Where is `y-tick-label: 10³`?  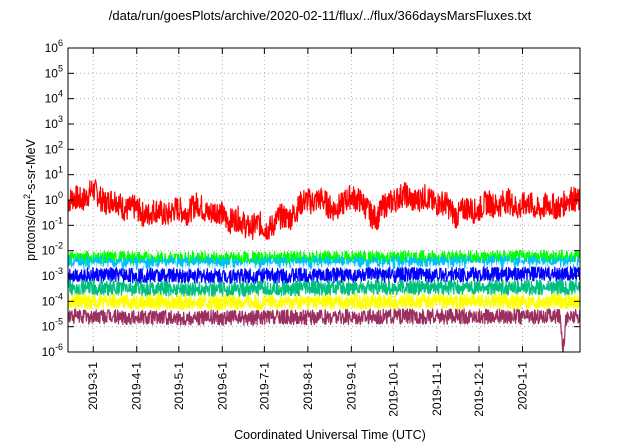
y-tick-label: 10³ is located at coordinates (54, 122).